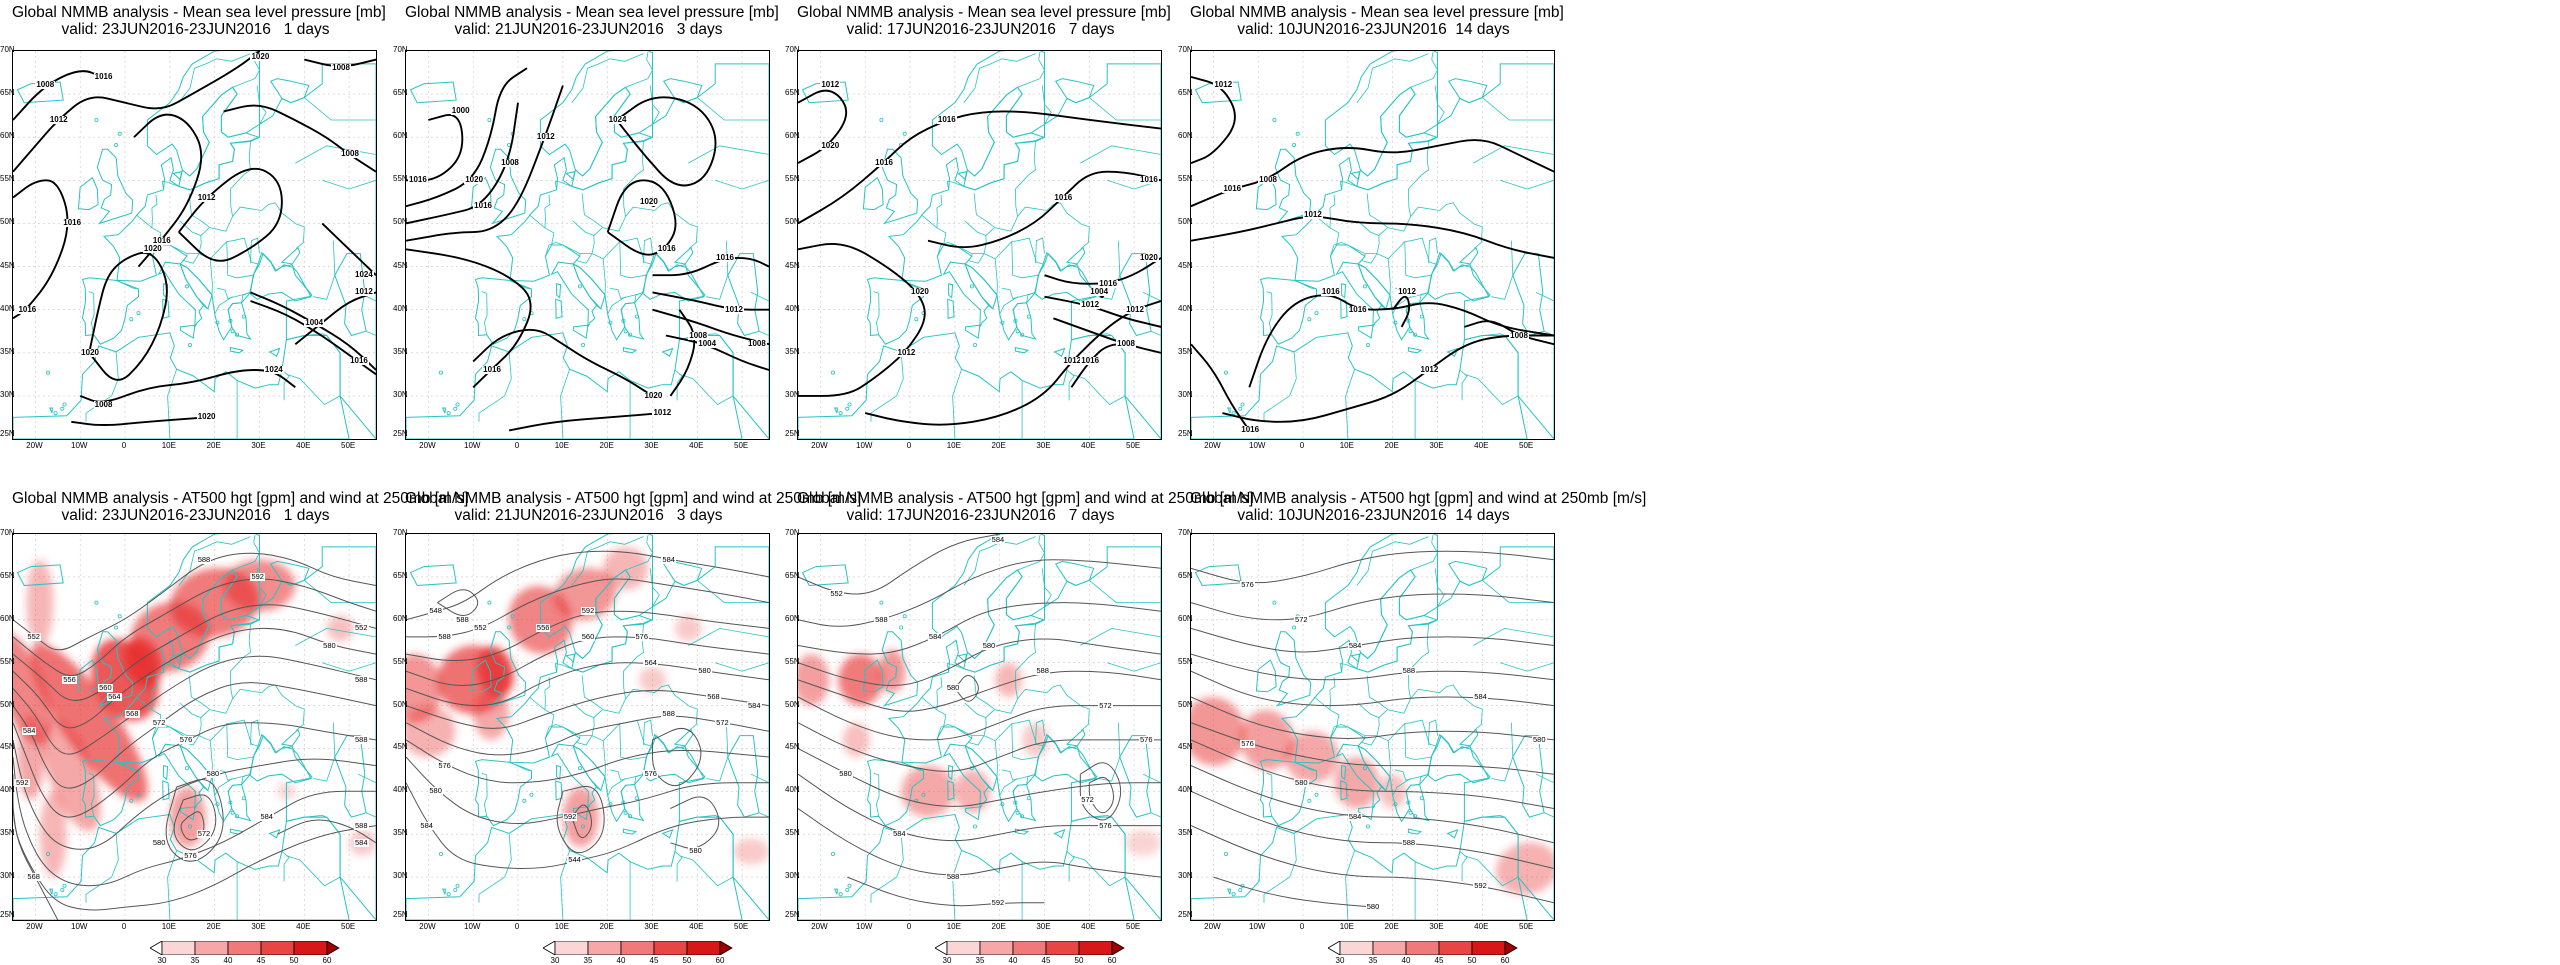 This screenshot has width=2560, height=965. I want to click on panel-subtitle: valid: 23JUN2016-23JUN2016 1 days, so click(195, 515).